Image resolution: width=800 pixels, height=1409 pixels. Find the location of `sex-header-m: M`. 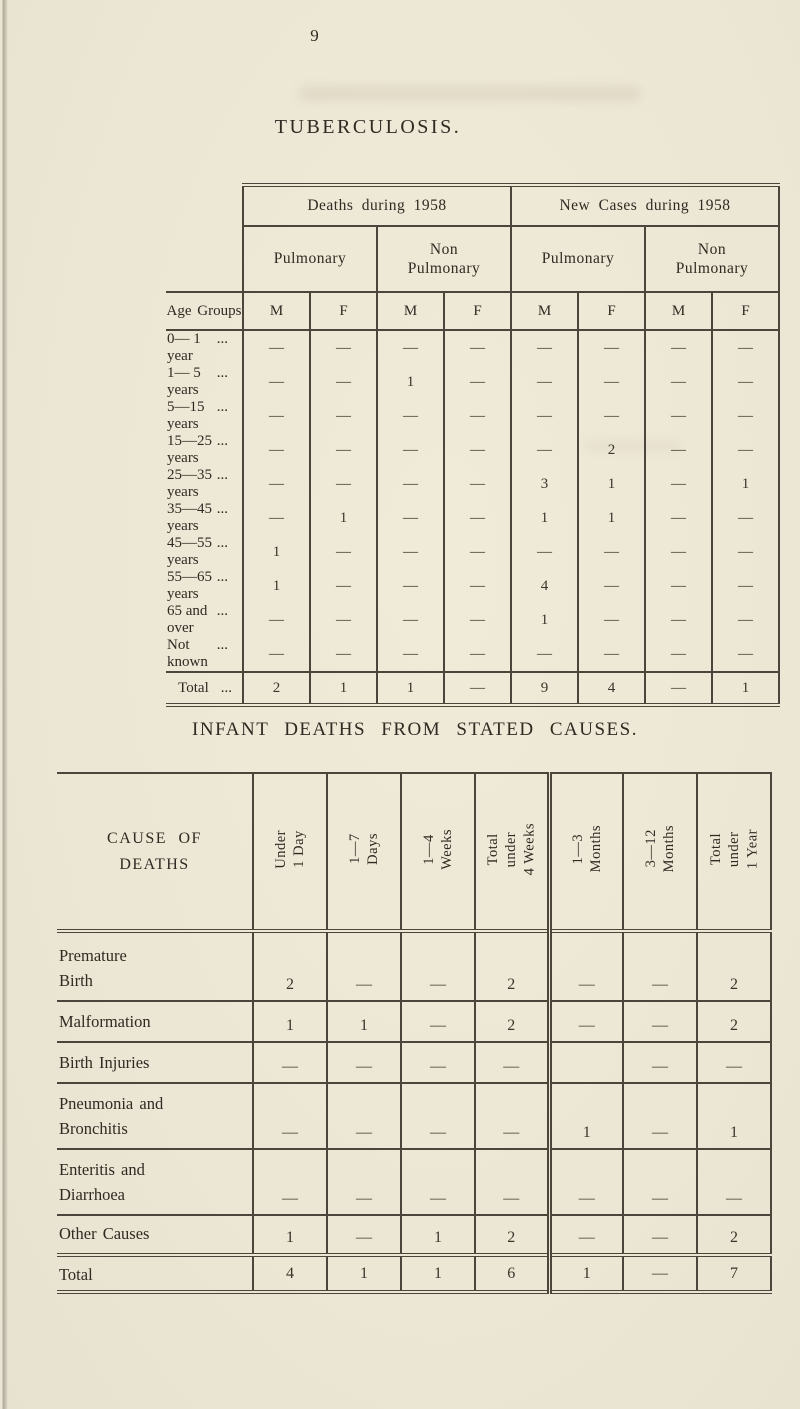

sex-header-m: M is located at coordinates (410, 311).